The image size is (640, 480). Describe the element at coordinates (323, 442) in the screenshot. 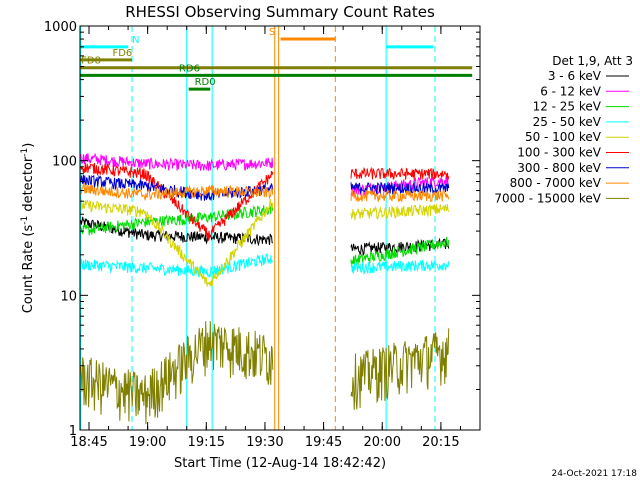

I see `x-tick-label: 19:45` at that location.